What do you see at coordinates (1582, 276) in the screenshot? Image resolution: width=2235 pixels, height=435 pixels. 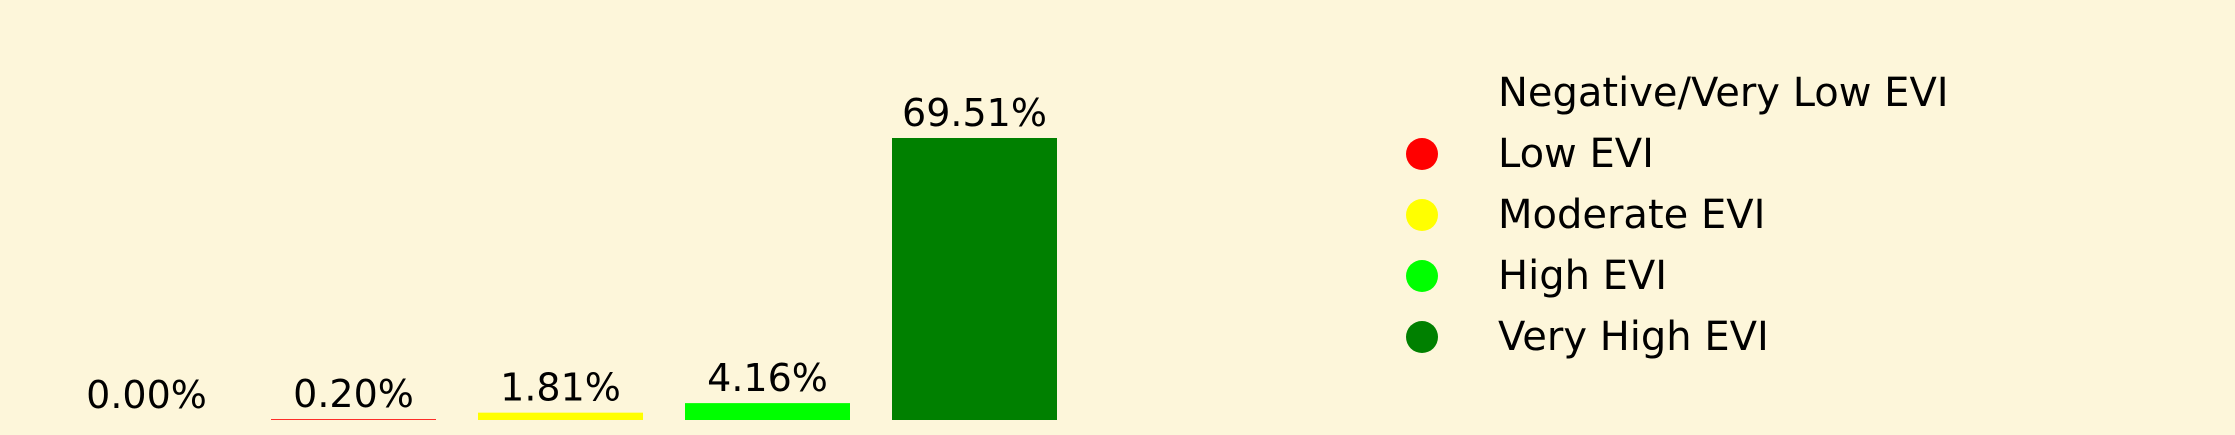 I see `legend-label-3: High EVI` at bounding box center [1582, 276].